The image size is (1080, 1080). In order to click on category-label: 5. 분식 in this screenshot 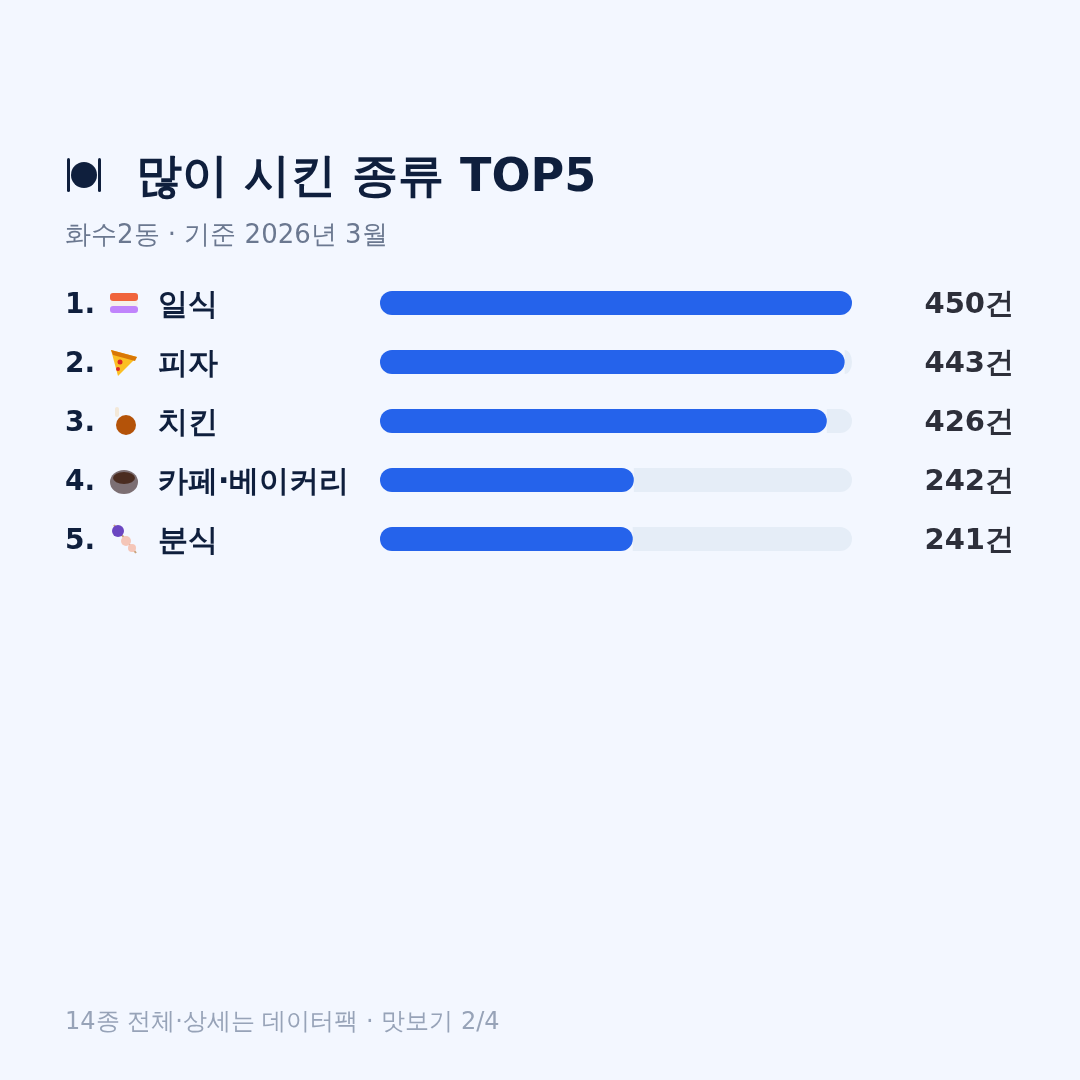, I will do `click(141, 539)`.